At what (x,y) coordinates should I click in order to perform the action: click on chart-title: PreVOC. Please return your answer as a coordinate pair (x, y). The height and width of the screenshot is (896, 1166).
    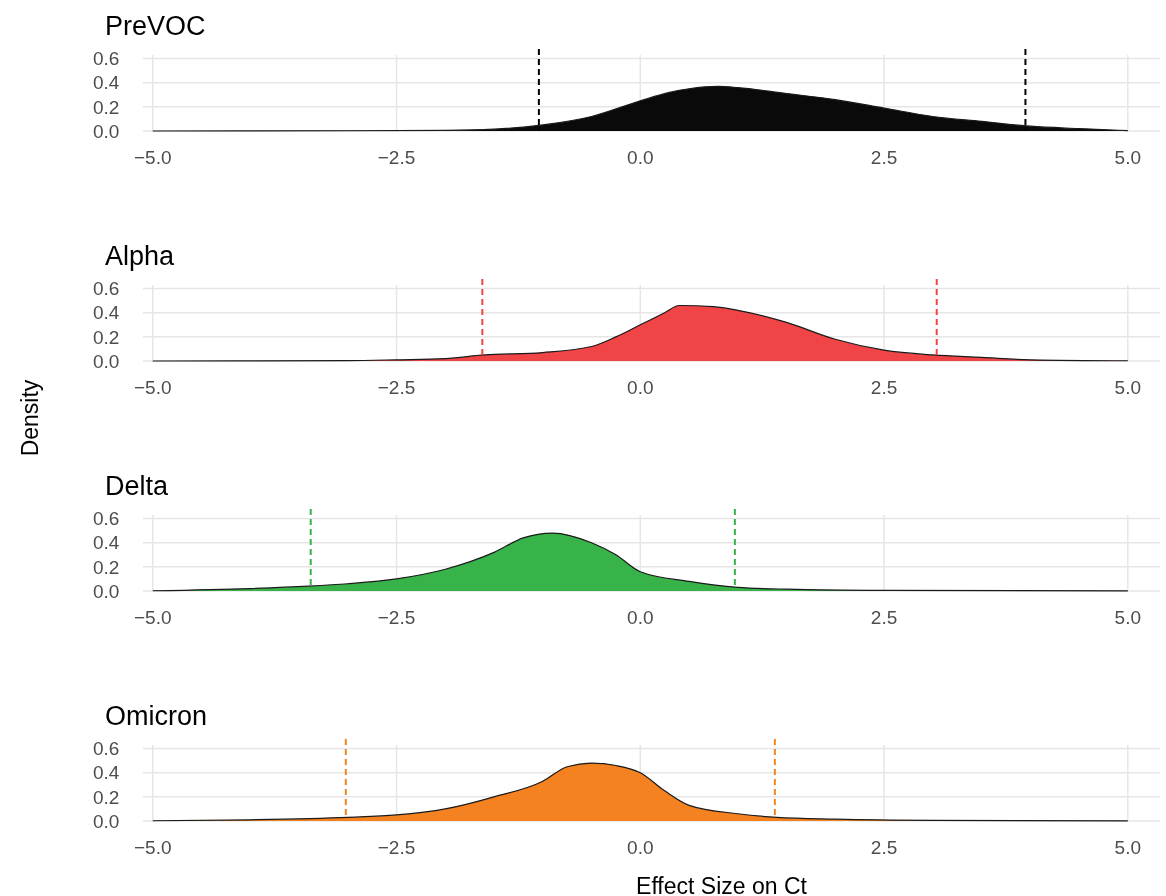
    Looking at the image, I should click on (155, 26).